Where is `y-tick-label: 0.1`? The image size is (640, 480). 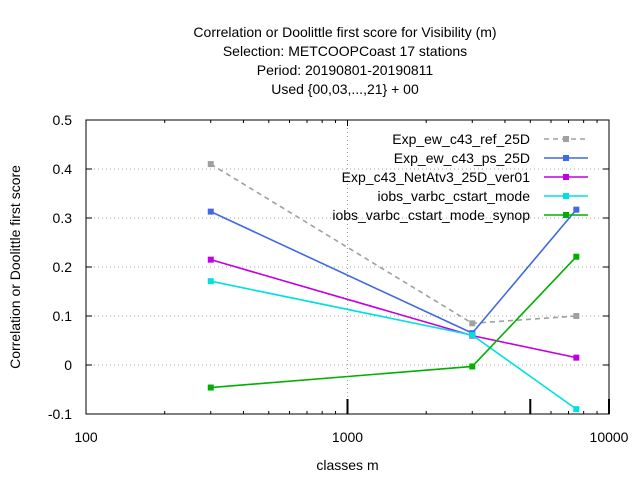
y-tick-label: 0.1 is located at coordinates (63, 316).